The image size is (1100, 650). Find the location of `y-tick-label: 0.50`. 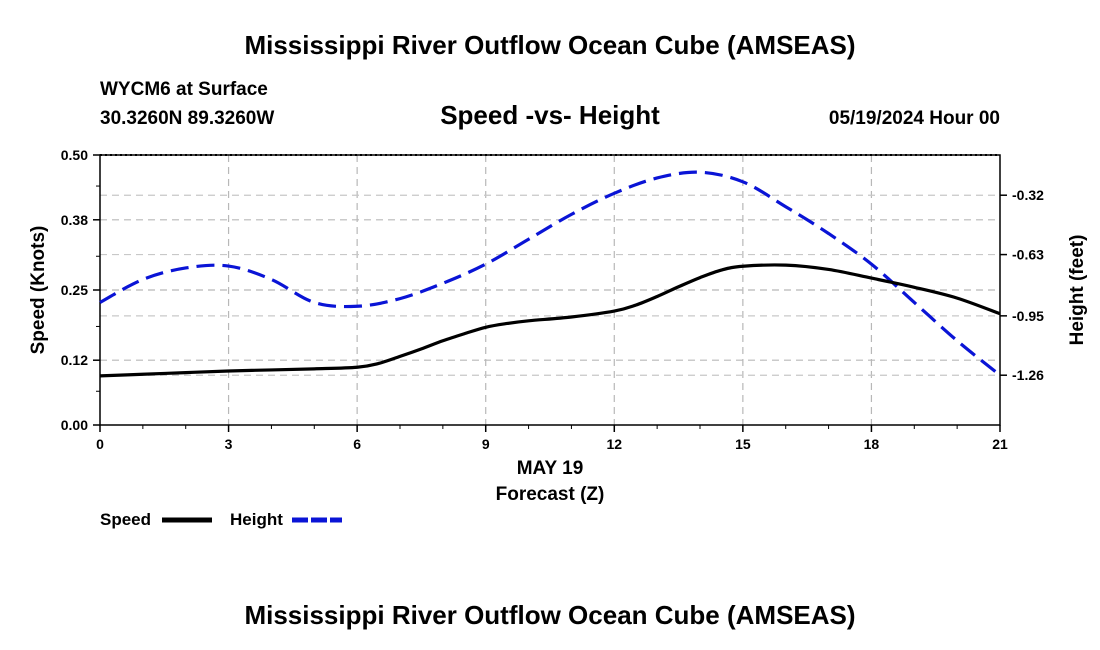

y-tick-label: 0.50 is located at coordinates (74, 155).